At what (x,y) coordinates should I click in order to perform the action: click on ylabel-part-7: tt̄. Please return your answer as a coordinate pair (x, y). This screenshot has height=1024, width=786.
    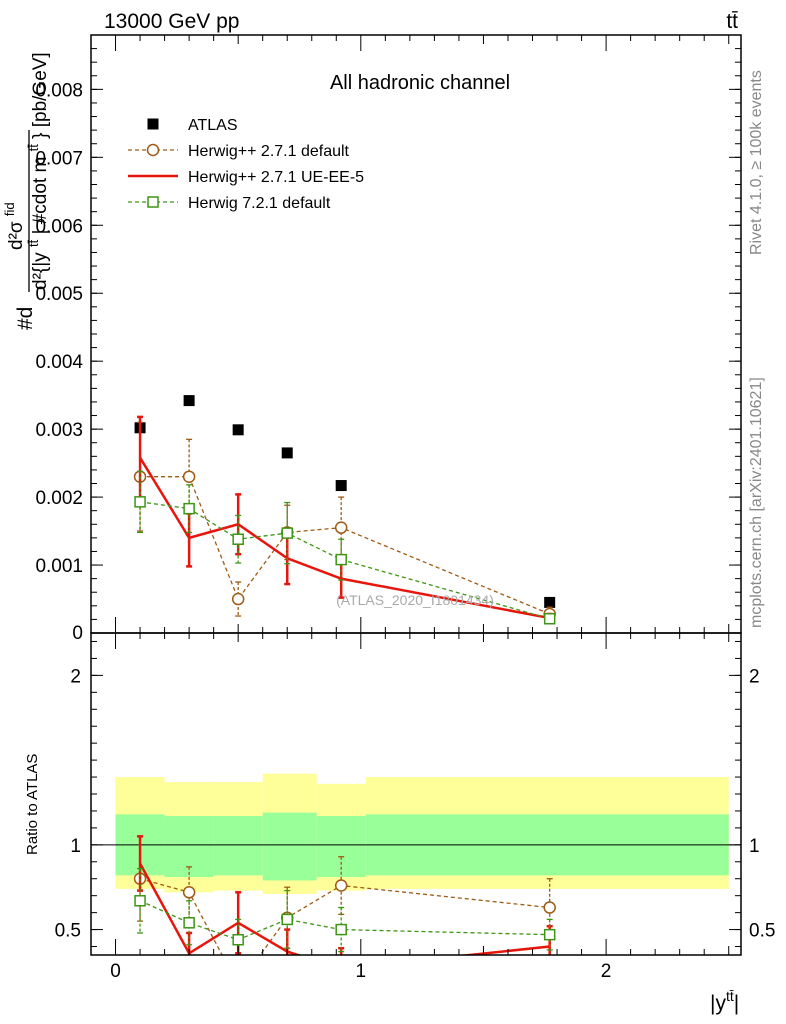
    Looking at the image, I should click on (33, 148).